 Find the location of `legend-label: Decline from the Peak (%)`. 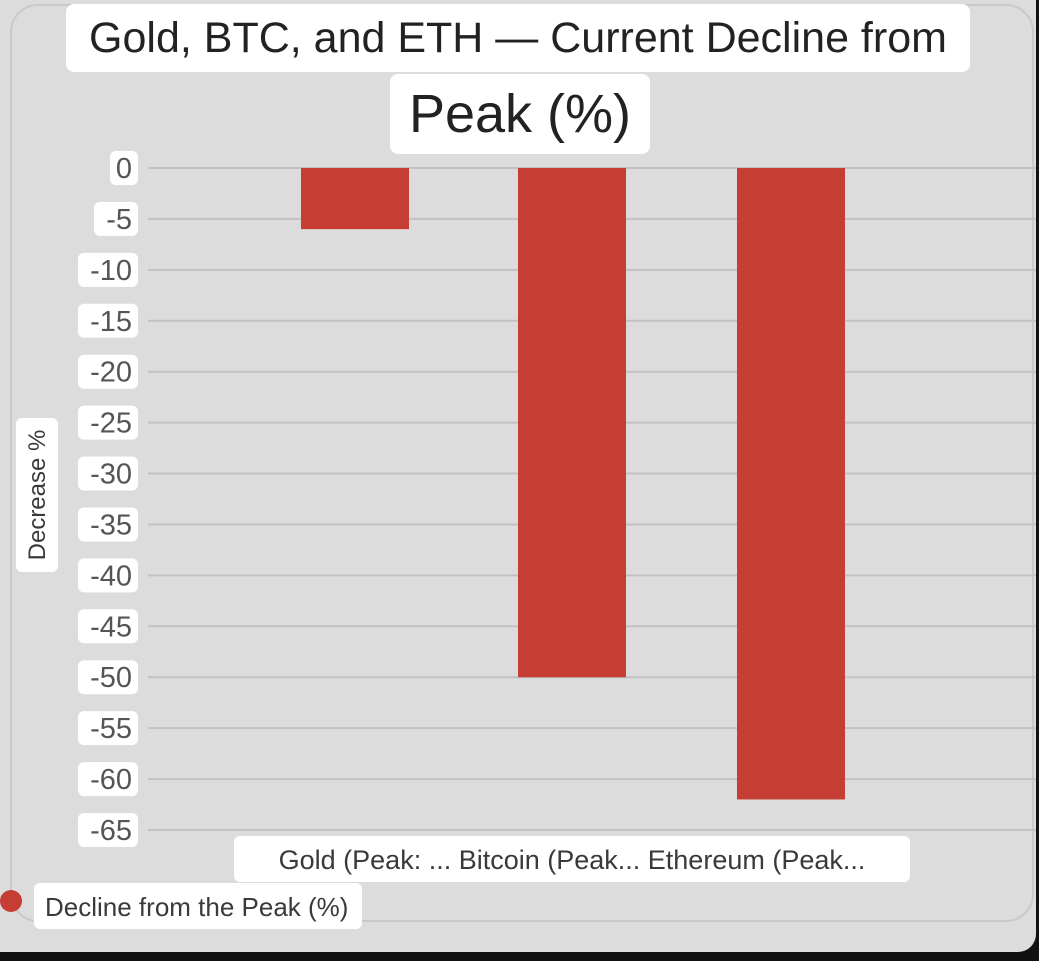

legend-label: Decline from the Peak (%) is located at coordinates (196, 907).